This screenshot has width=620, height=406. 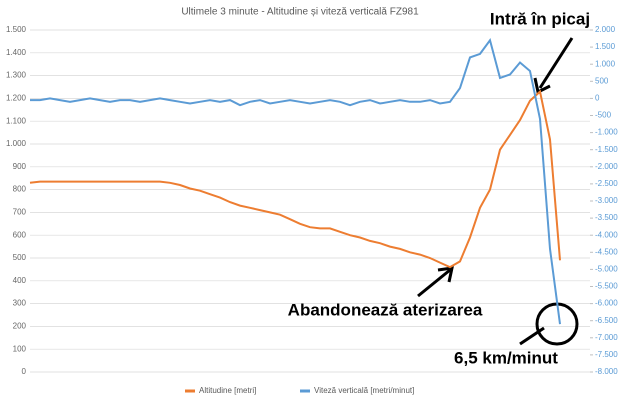 What do you see at coordinates (606, 149) in the screenshot?
I see `y2-tick-label: -1.500` at bounding box center [606, 149].